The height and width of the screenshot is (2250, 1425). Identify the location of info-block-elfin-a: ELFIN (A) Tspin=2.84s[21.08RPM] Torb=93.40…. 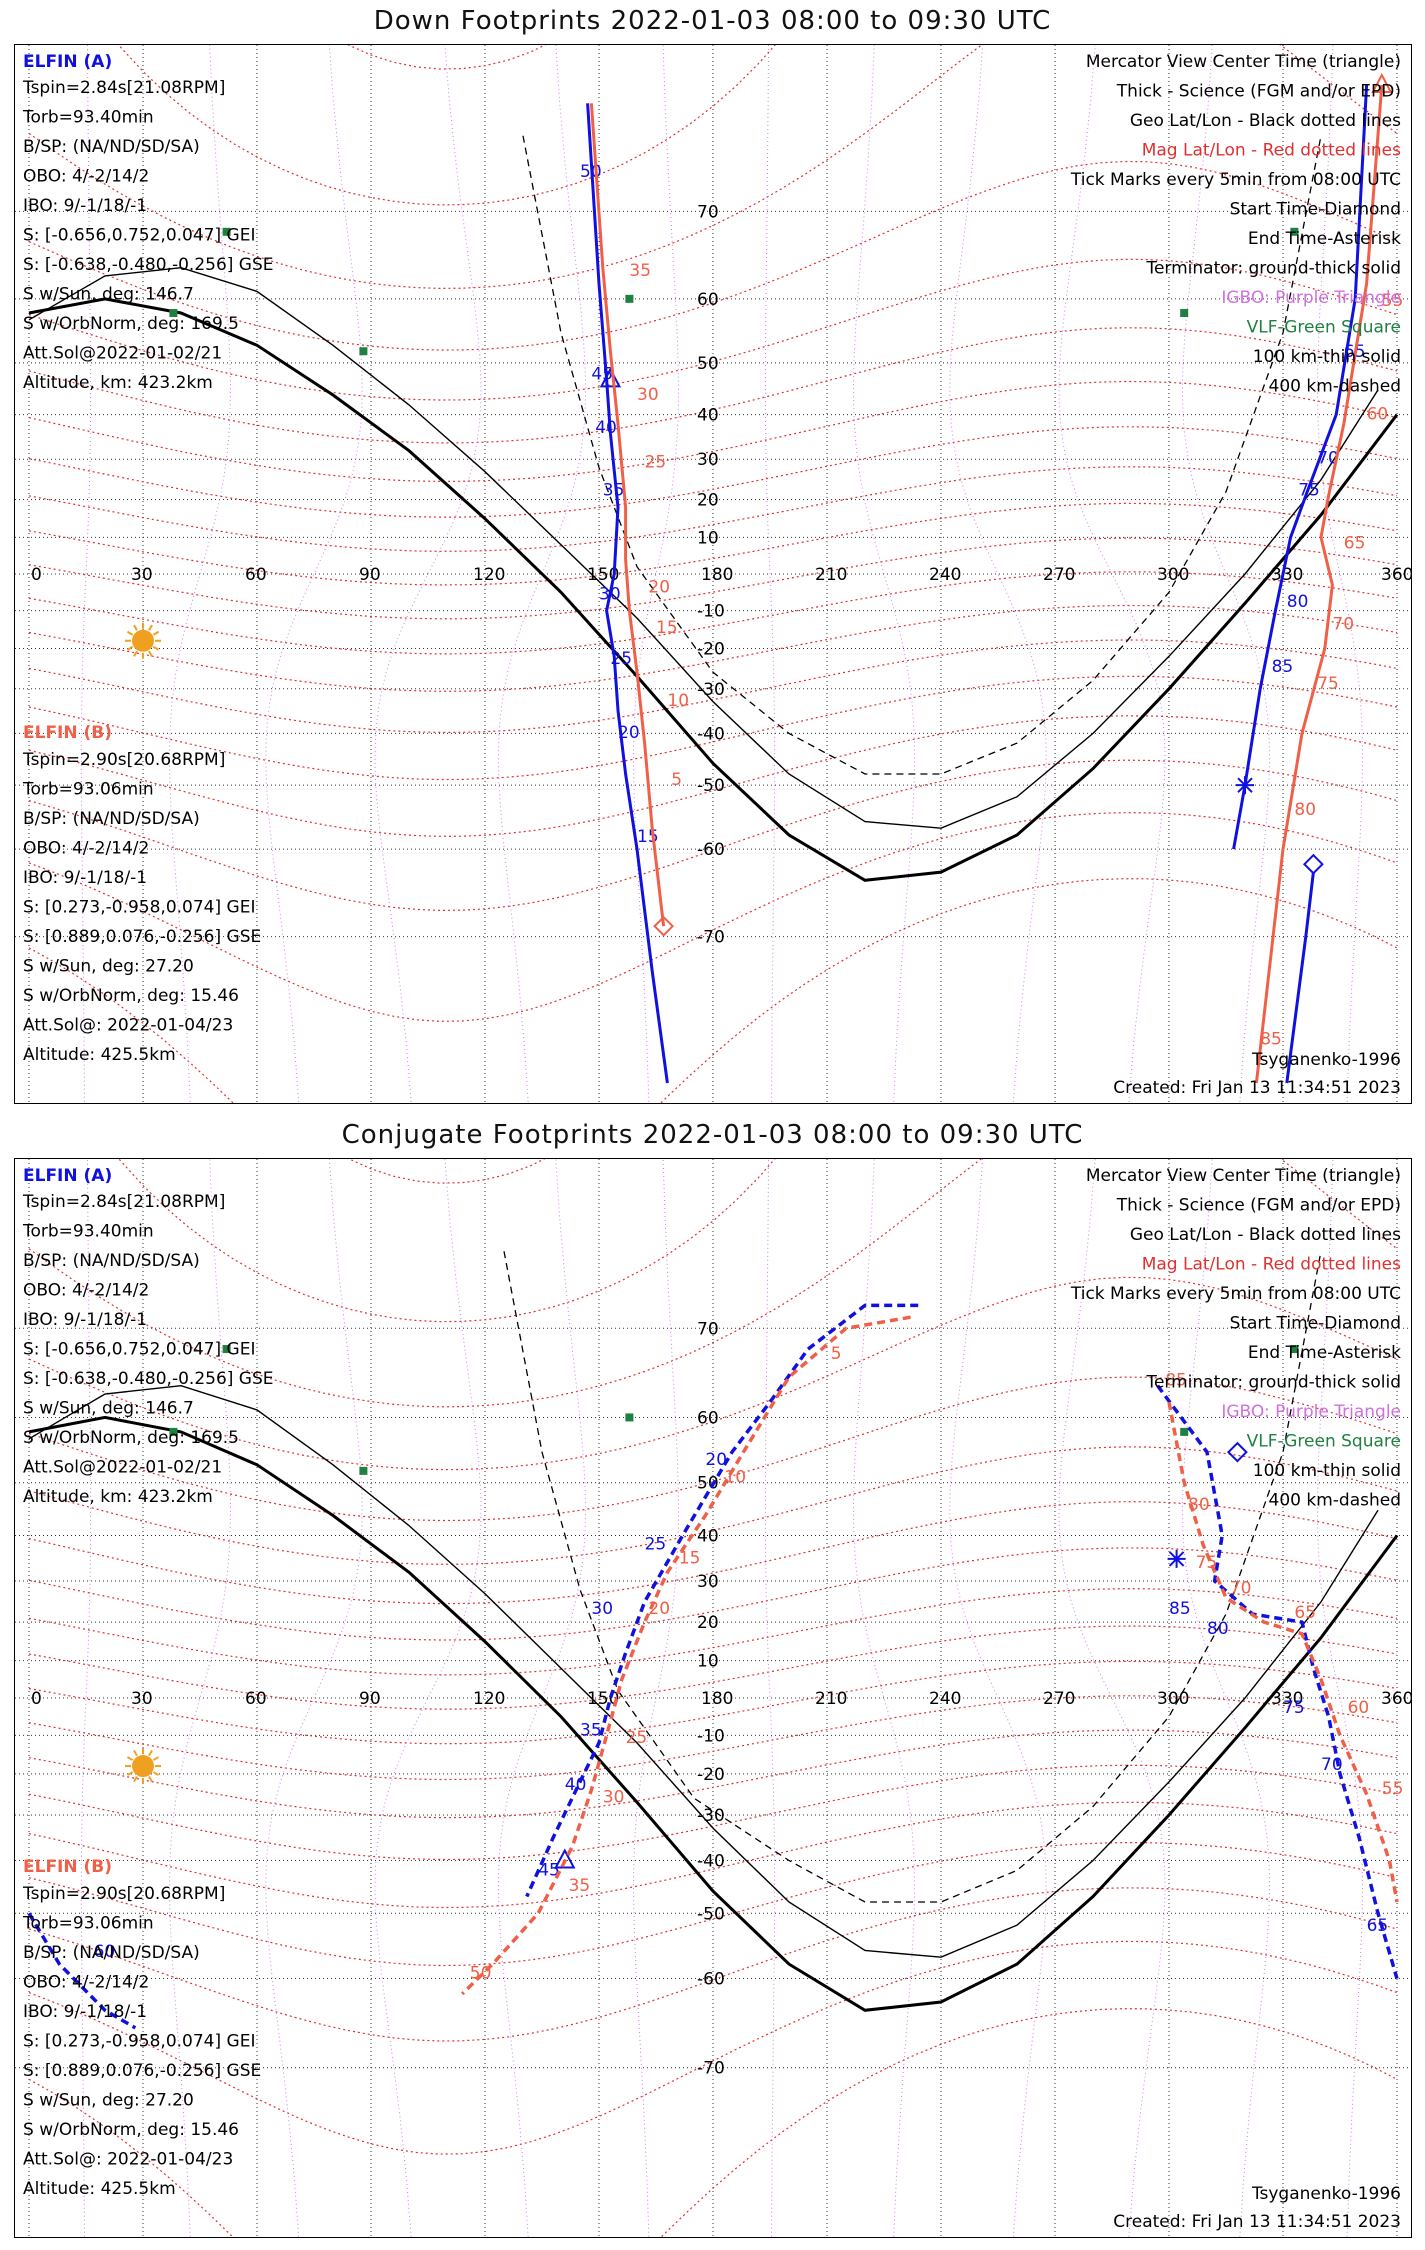
(148, 1336).